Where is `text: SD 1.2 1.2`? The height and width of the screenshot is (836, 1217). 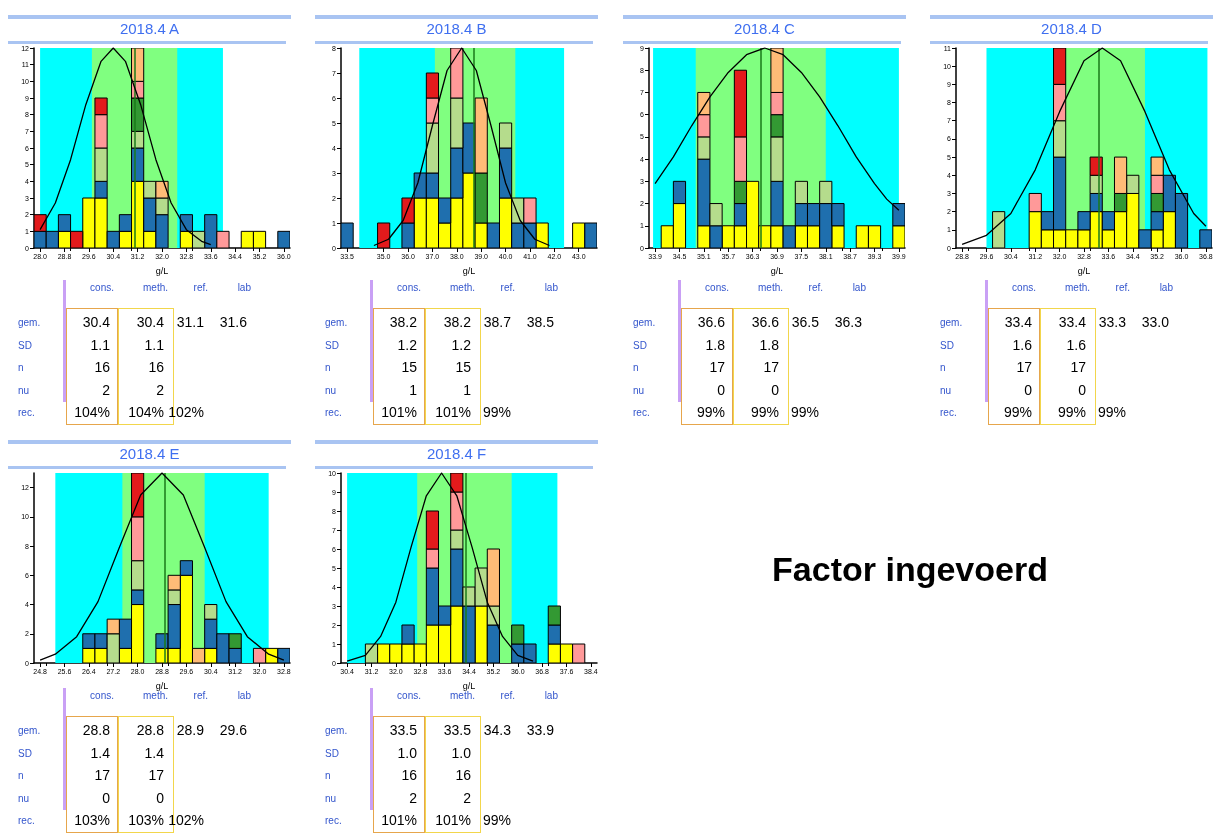 text: SD 1.2 1.2 is located at coordinates (398, 344).